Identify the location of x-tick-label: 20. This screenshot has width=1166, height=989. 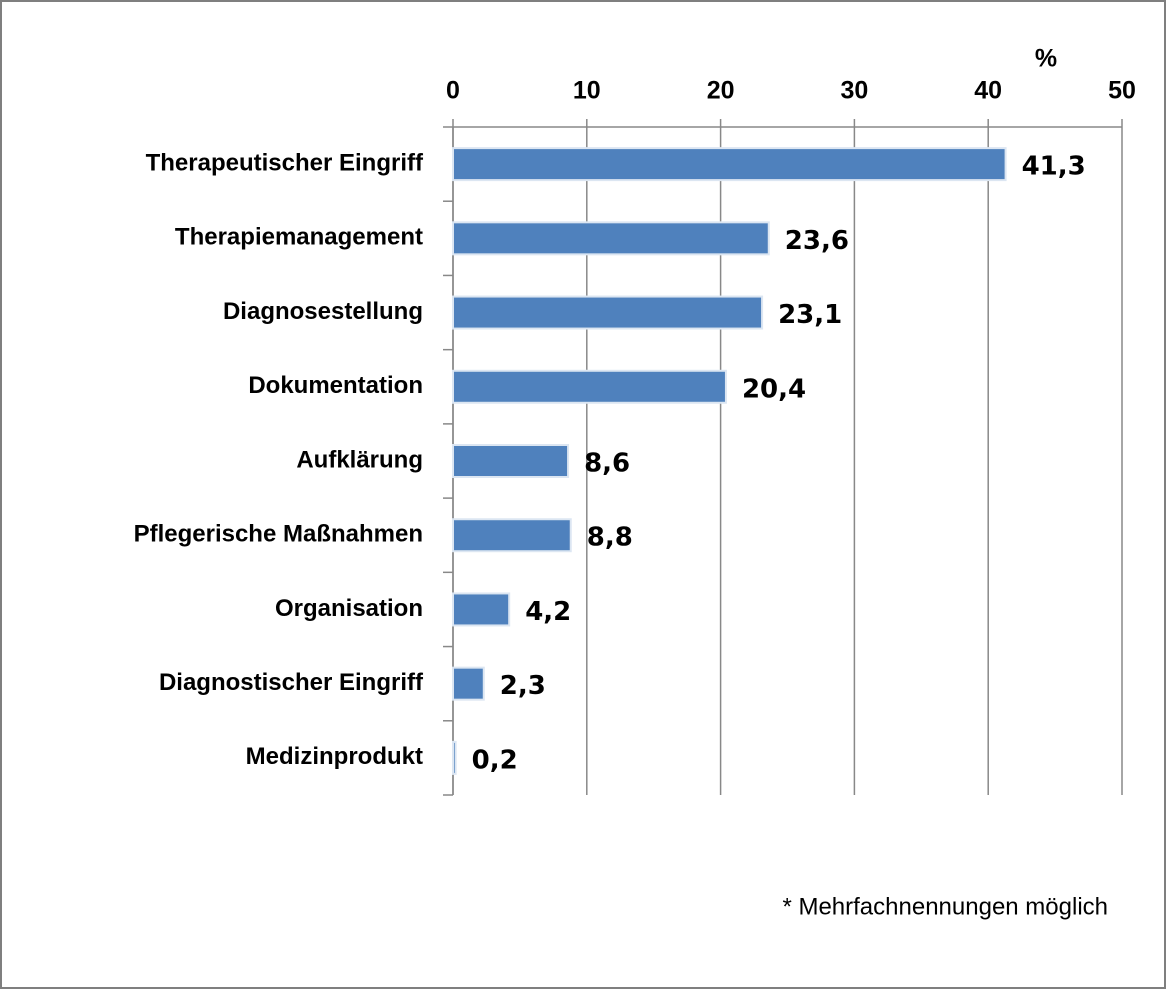
(721, 91).